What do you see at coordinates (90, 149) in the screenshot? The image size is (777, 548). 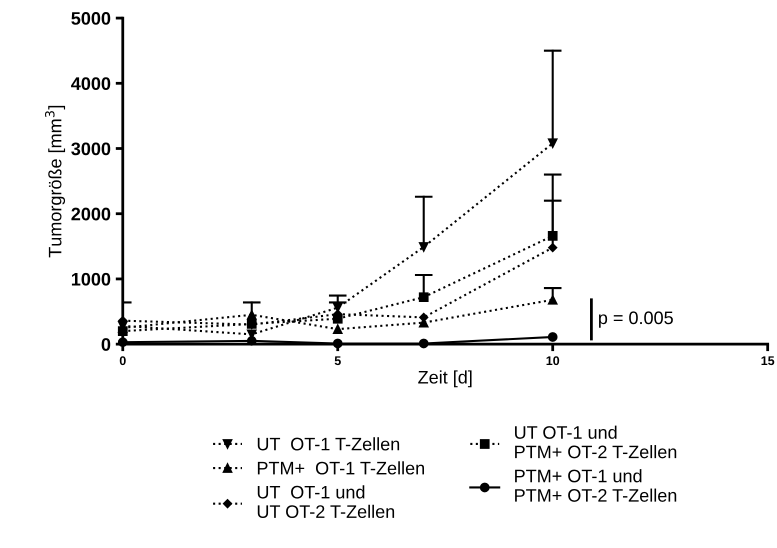 I see `y-tick-label: 3000` at bounding box center [90, 149].